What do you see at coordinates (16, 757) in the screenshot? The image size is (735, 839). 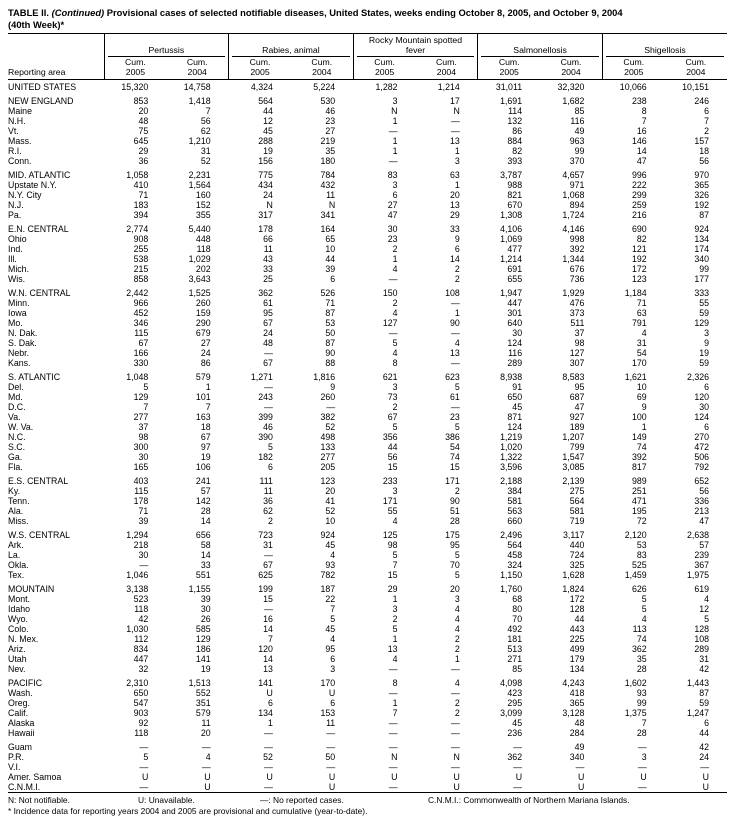 I see `reporting-area-cell: P.R.` at bounding box center [16, 757].